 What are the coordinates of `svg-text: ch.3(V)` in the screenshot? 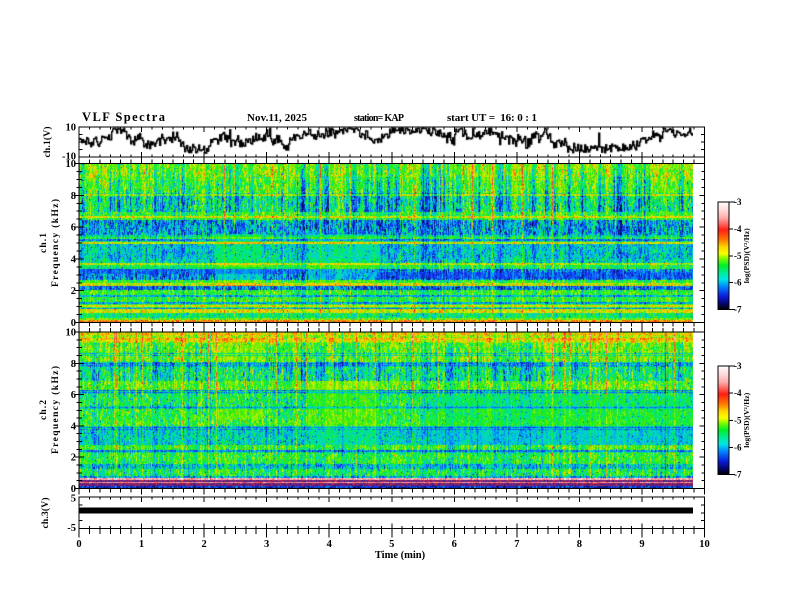 It's located at (45, 513).